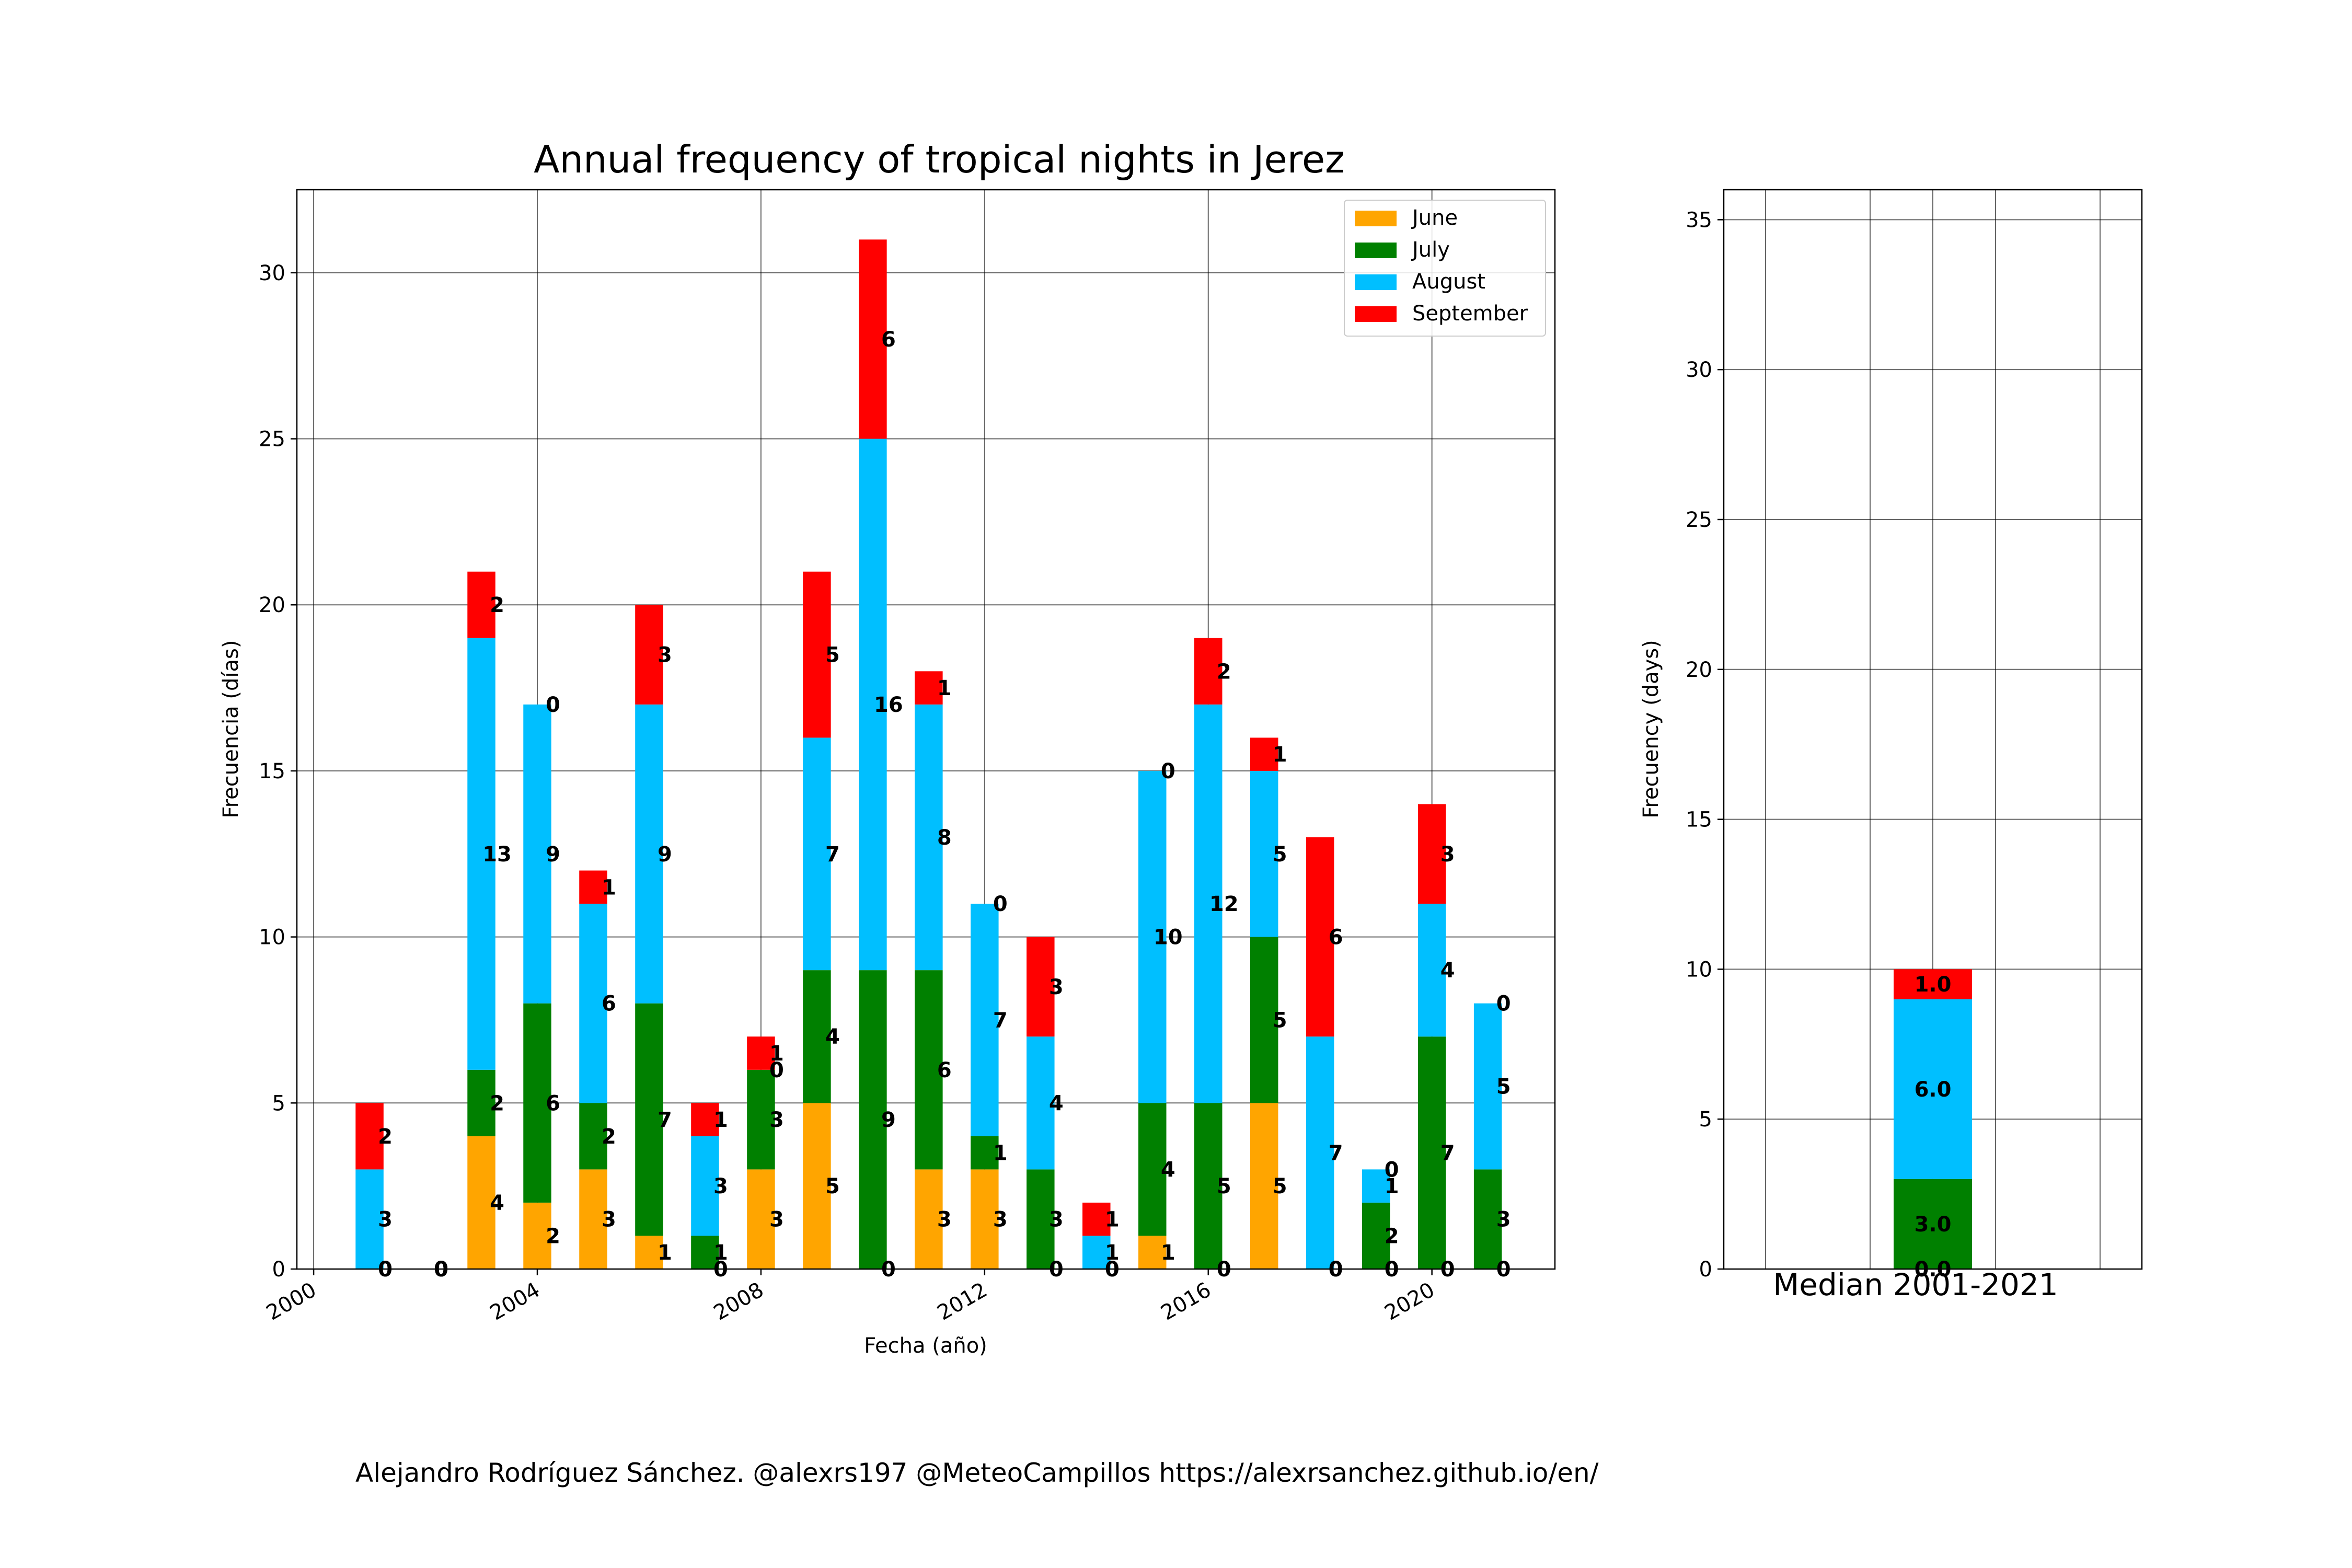 Image resolution: width=2352 pixels, height=1568 pixels. What do you see at coordinates (1000, 1154) in the screenshot?
I see `data-label-2012-july: 1` at bounding box center [1000, 1154].